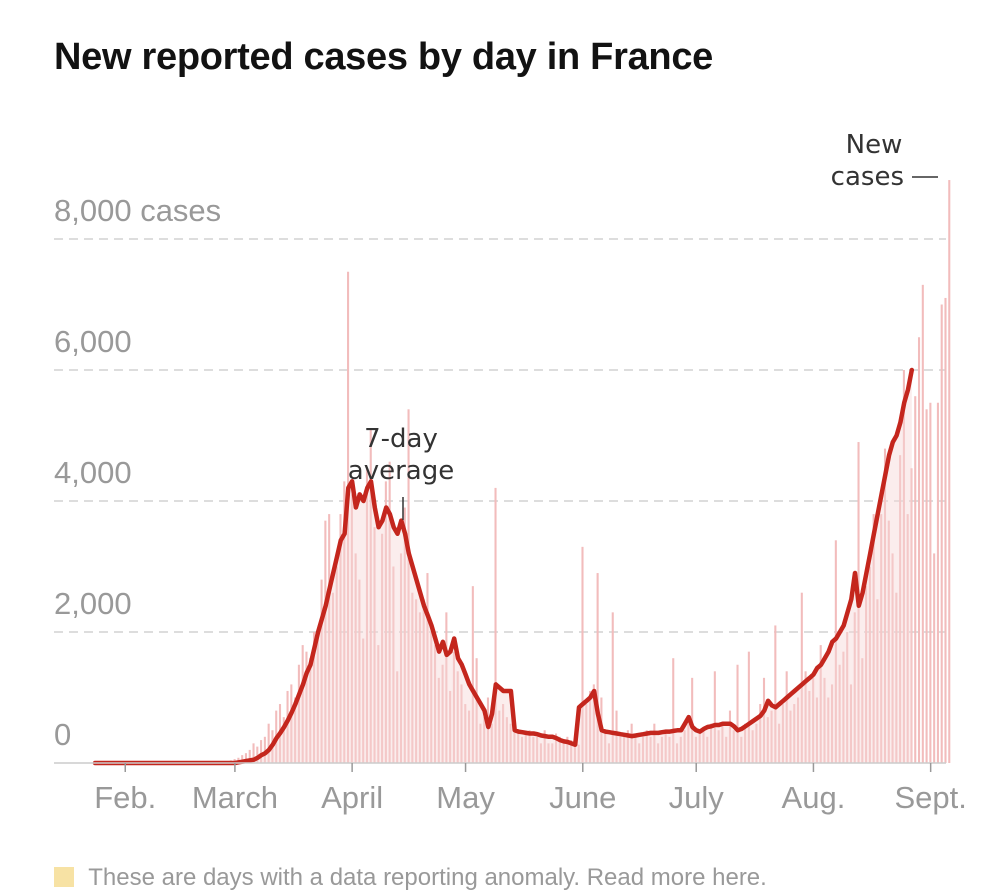 The height and width of the screenshot is (894, 1000). Describe the element at coordinates (401, 471) in the screenshot. I see `average-annotation-line2: average` at that location.